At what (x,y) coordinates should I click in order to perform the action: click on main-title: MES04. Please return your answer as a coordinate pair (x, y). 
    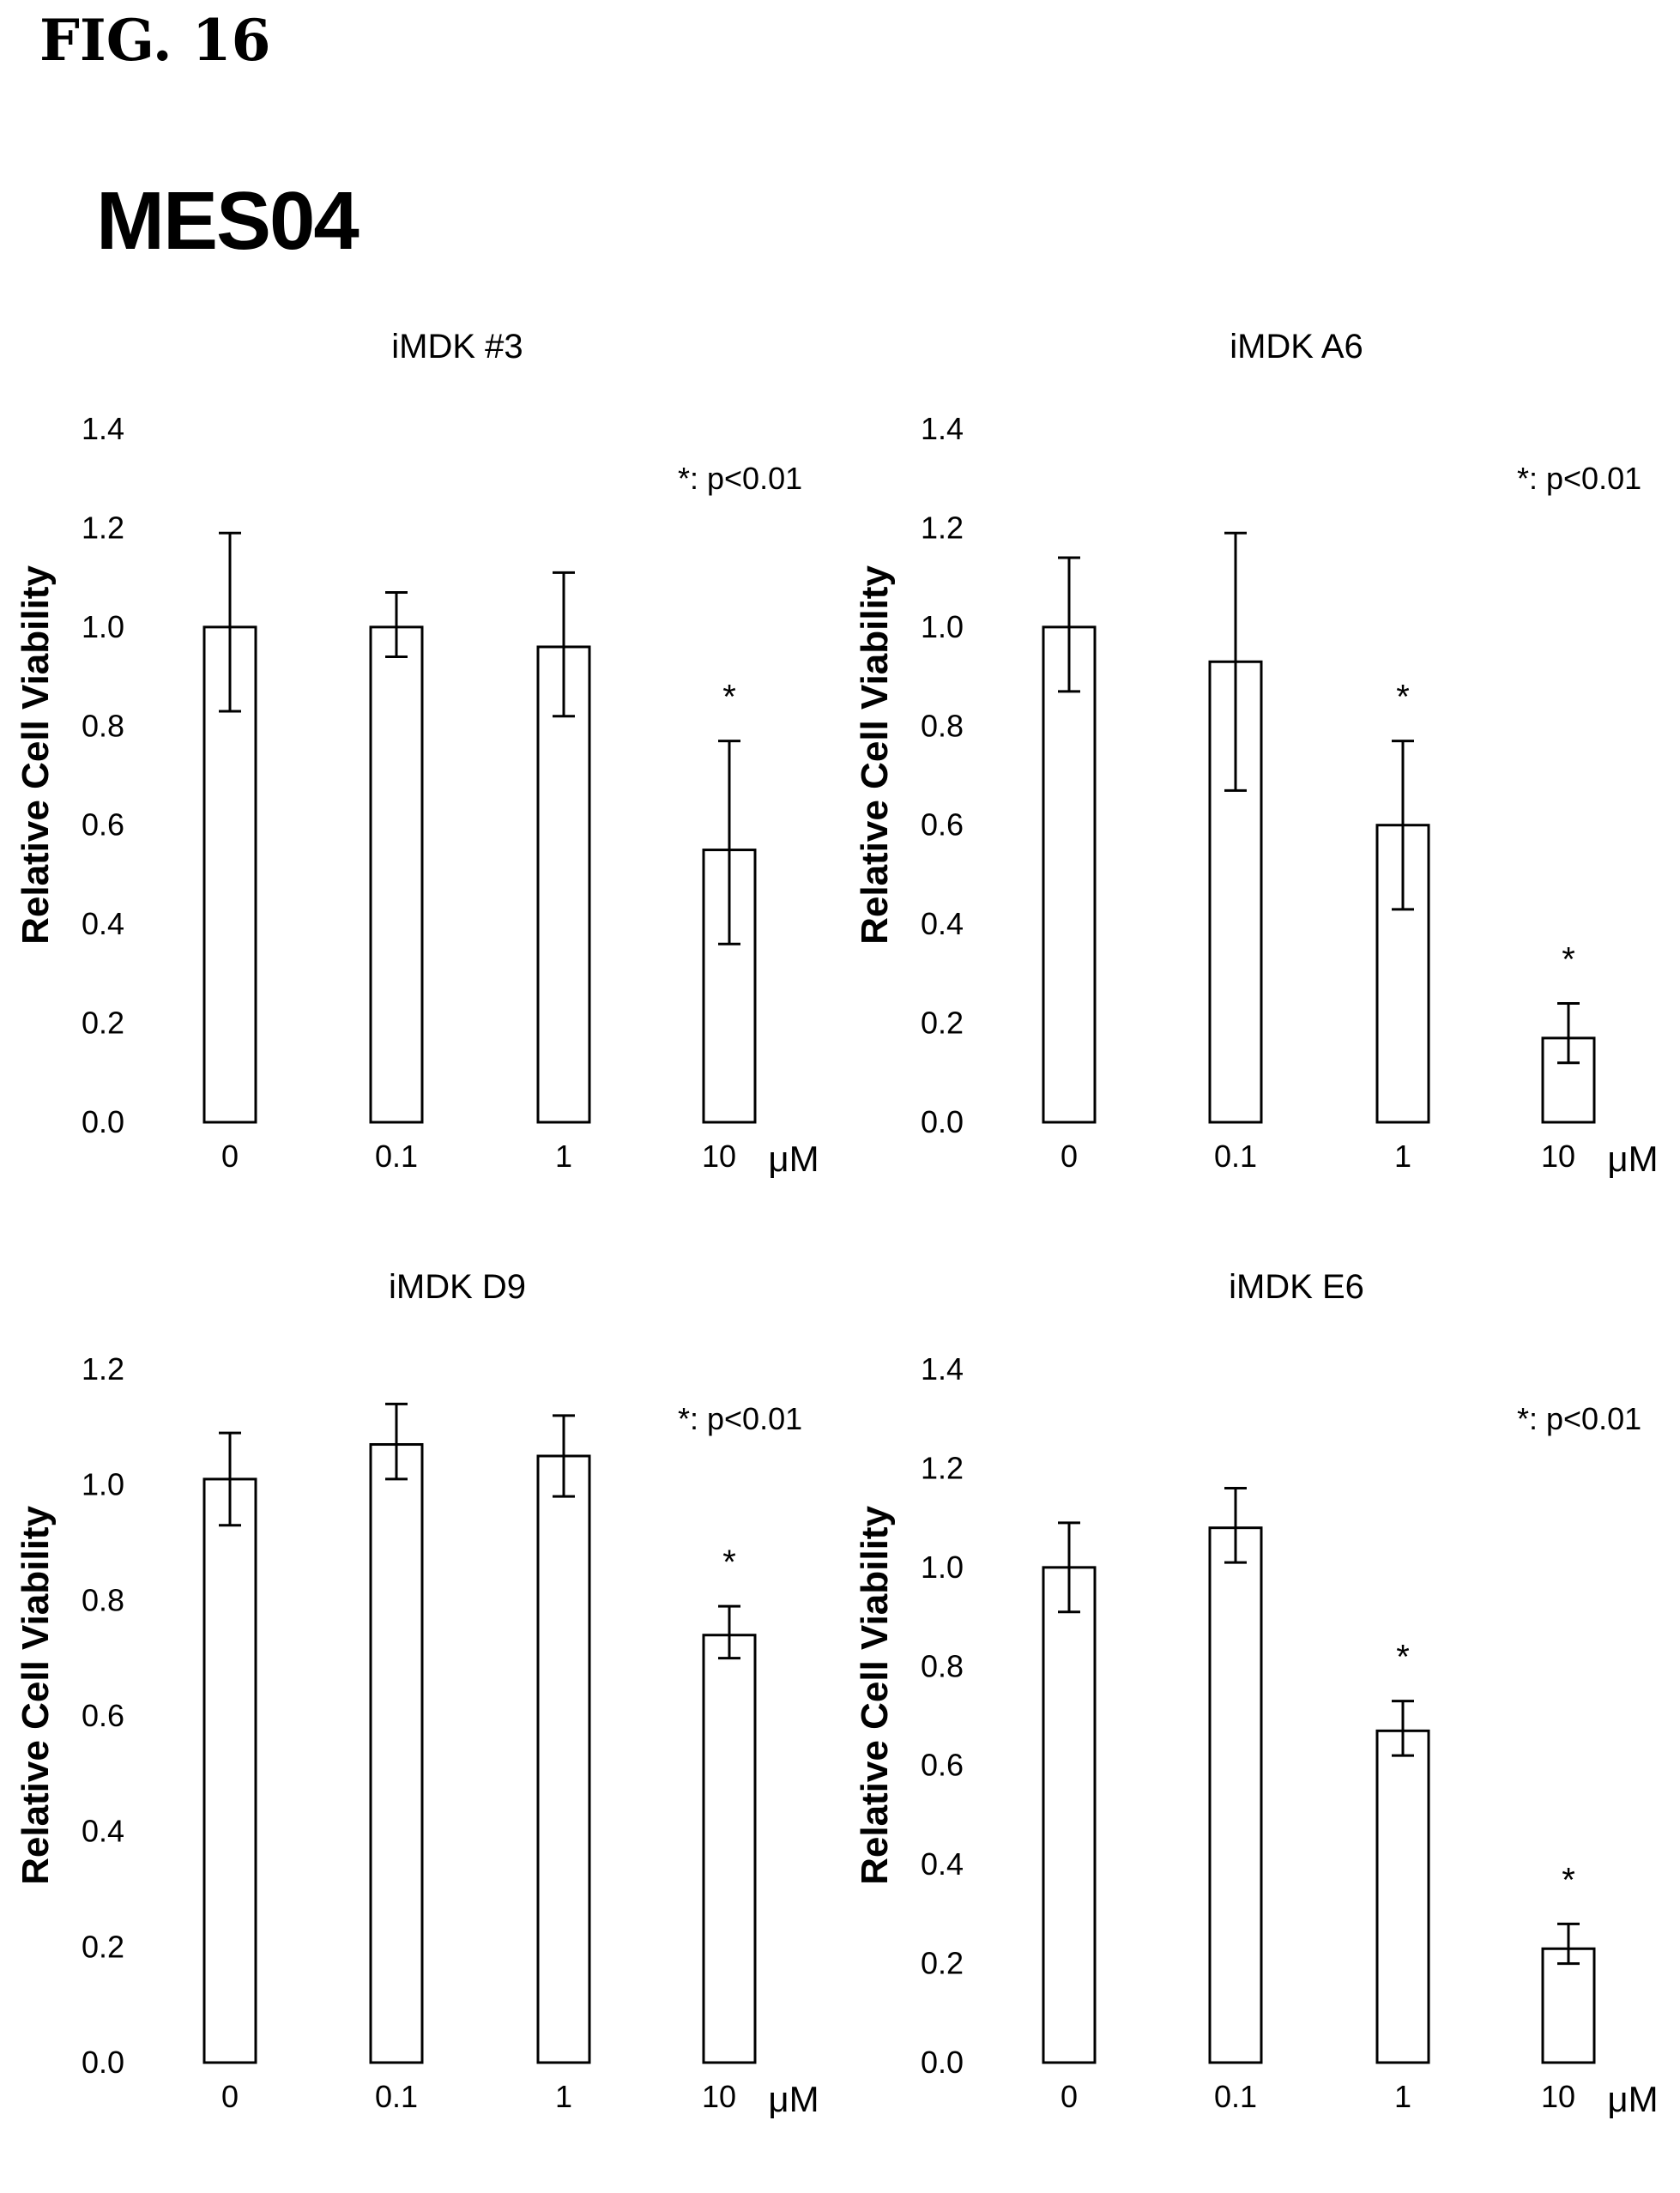
    Looking at the image, I should click on (228, 221).